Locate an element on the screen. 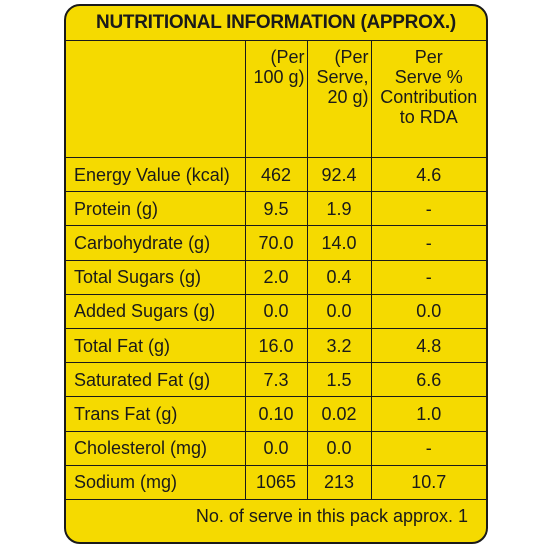  value-per-serve: 0.02 is located at coordinates (339, 414).